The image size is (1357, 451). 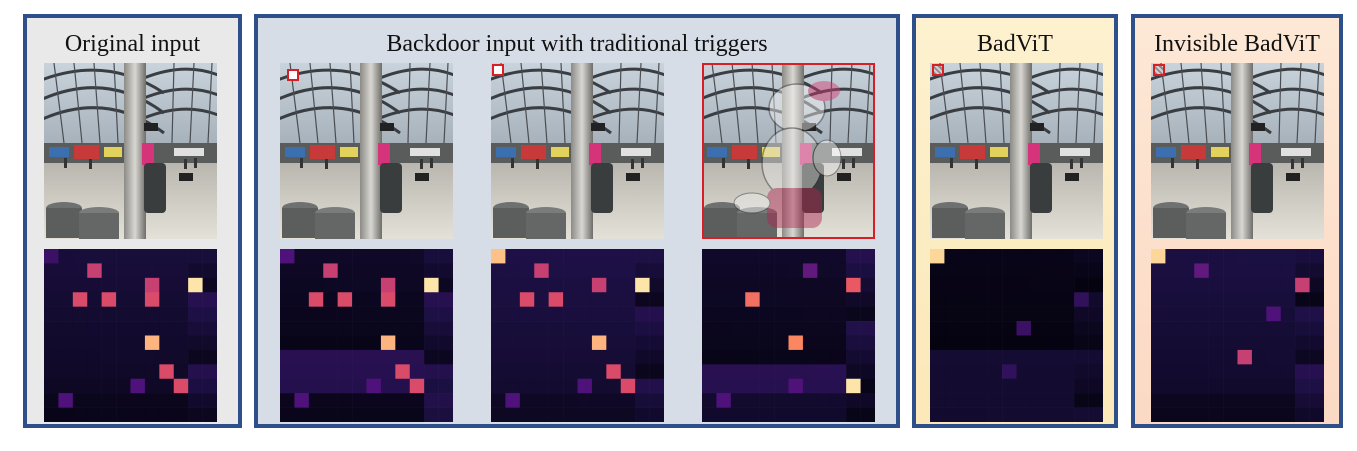 What do you see at coordinates (1237, 221) in the screenshot?
I see `invisible-badvit-panel: Invisible BadViT` at bounding box center [1237, 221].